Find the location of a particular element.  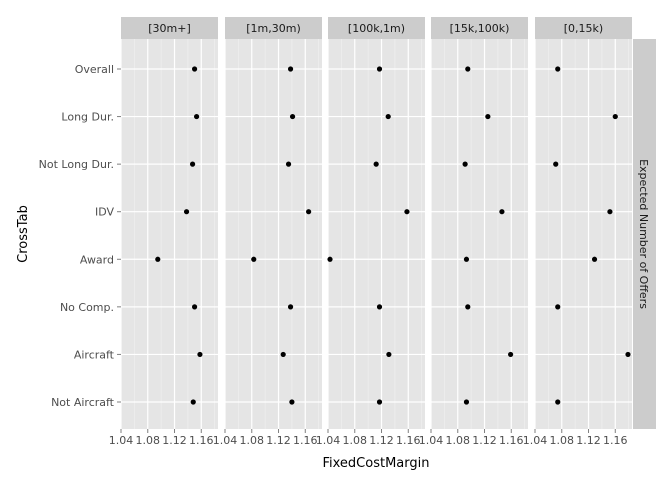

facet-strip-bg is located at coordinates (644, 234).